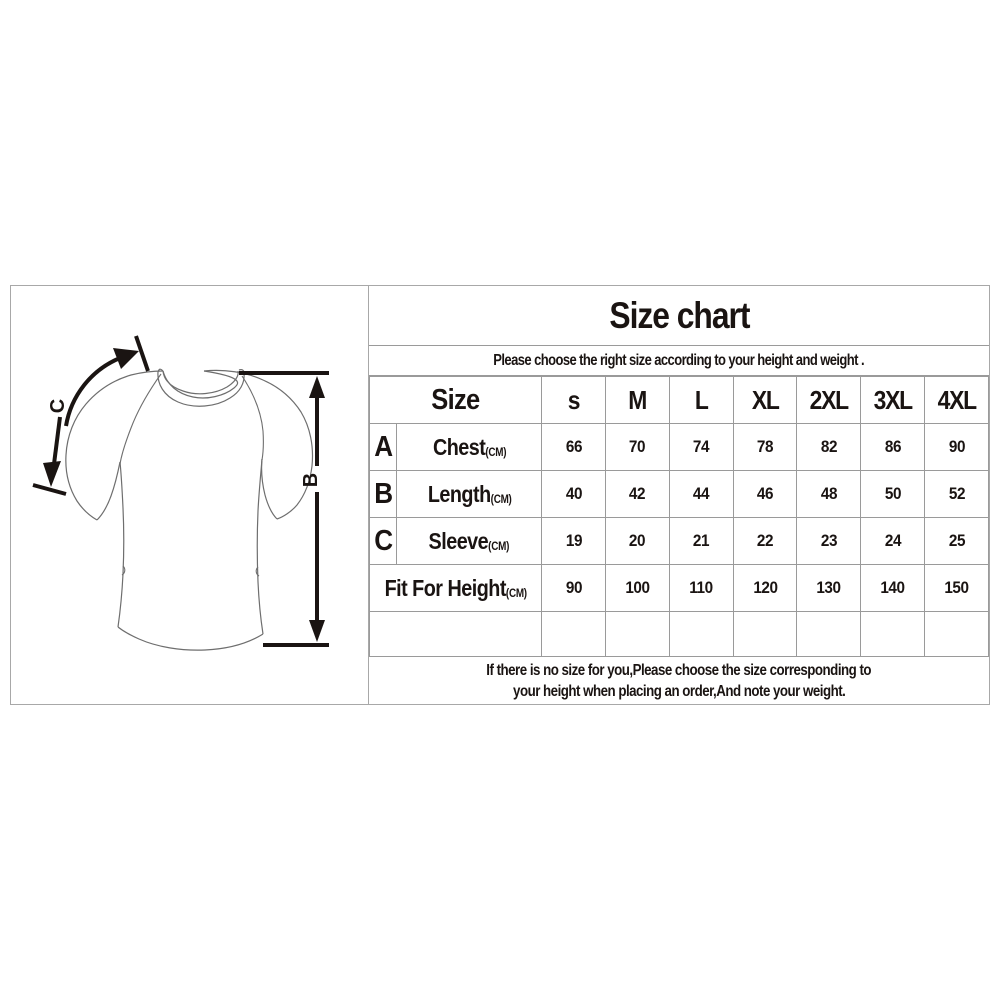 The width and height of the screenshot is (1000, 1000). Describe the element at coordinates (574, 588) in the screenshot. I see `cell-fit-for-height-s: 90` at that location.